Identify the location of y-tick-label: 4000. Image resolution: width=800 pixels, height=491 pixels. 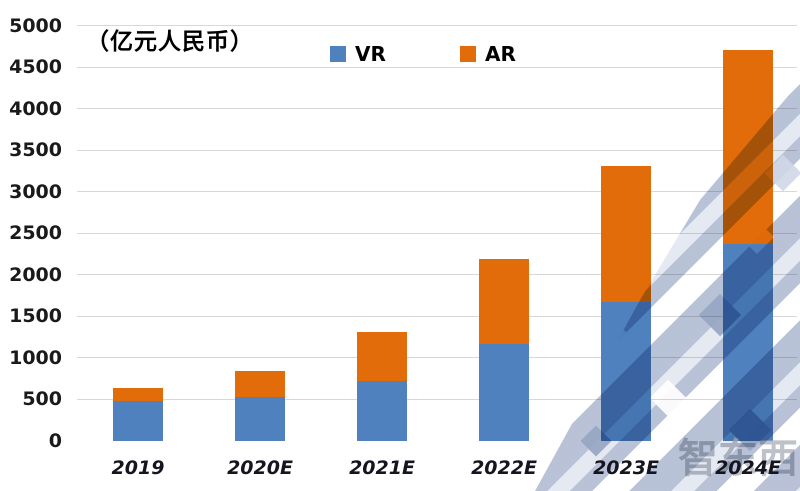
(35, 108).